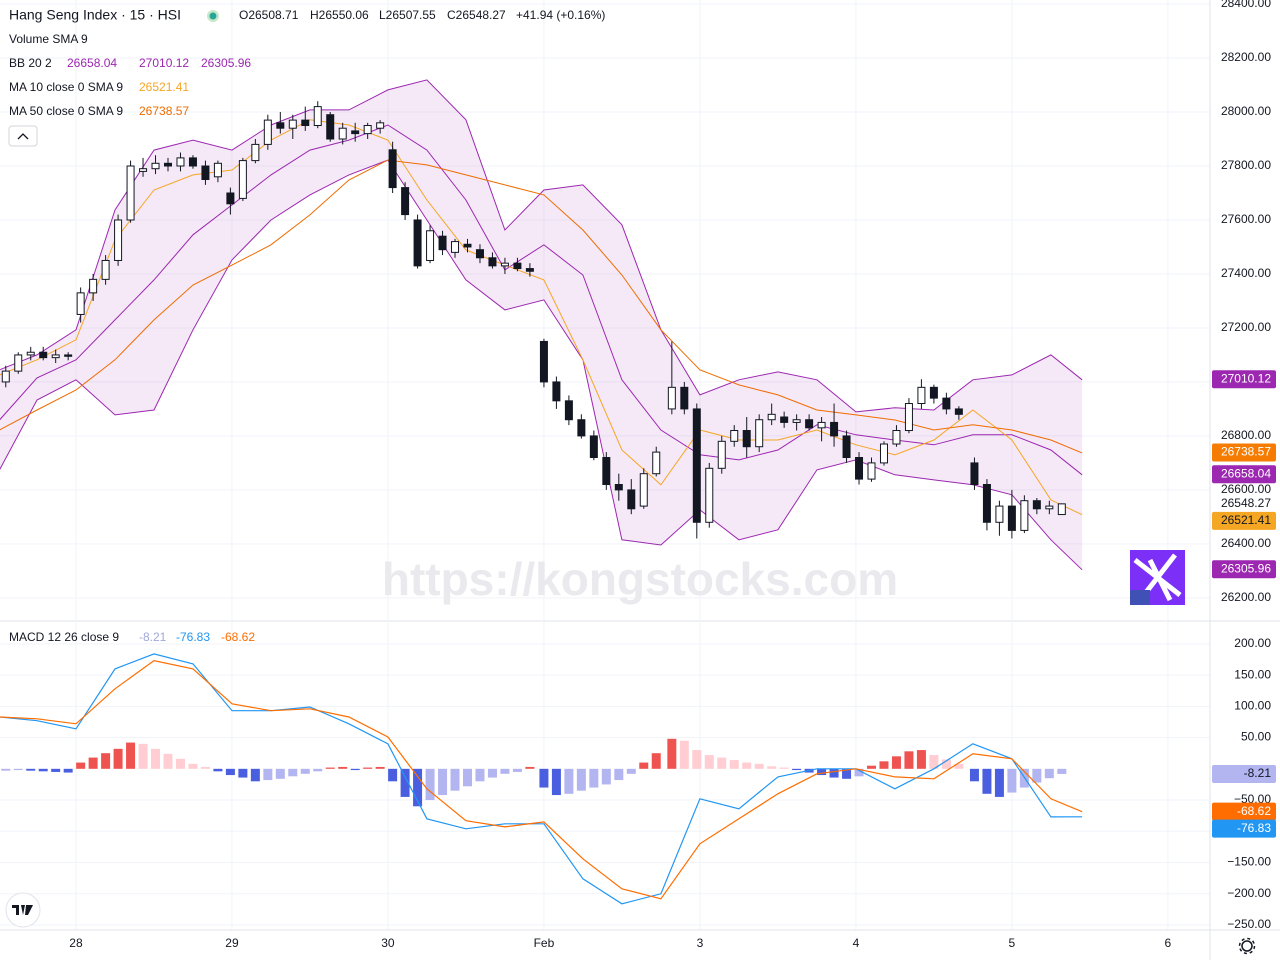 The image size is (1280, 960). What do you see at coordinates (164, 63) in the screenshot?
I see `indicator-value: 27010.12` at bounding box center [164, 63].